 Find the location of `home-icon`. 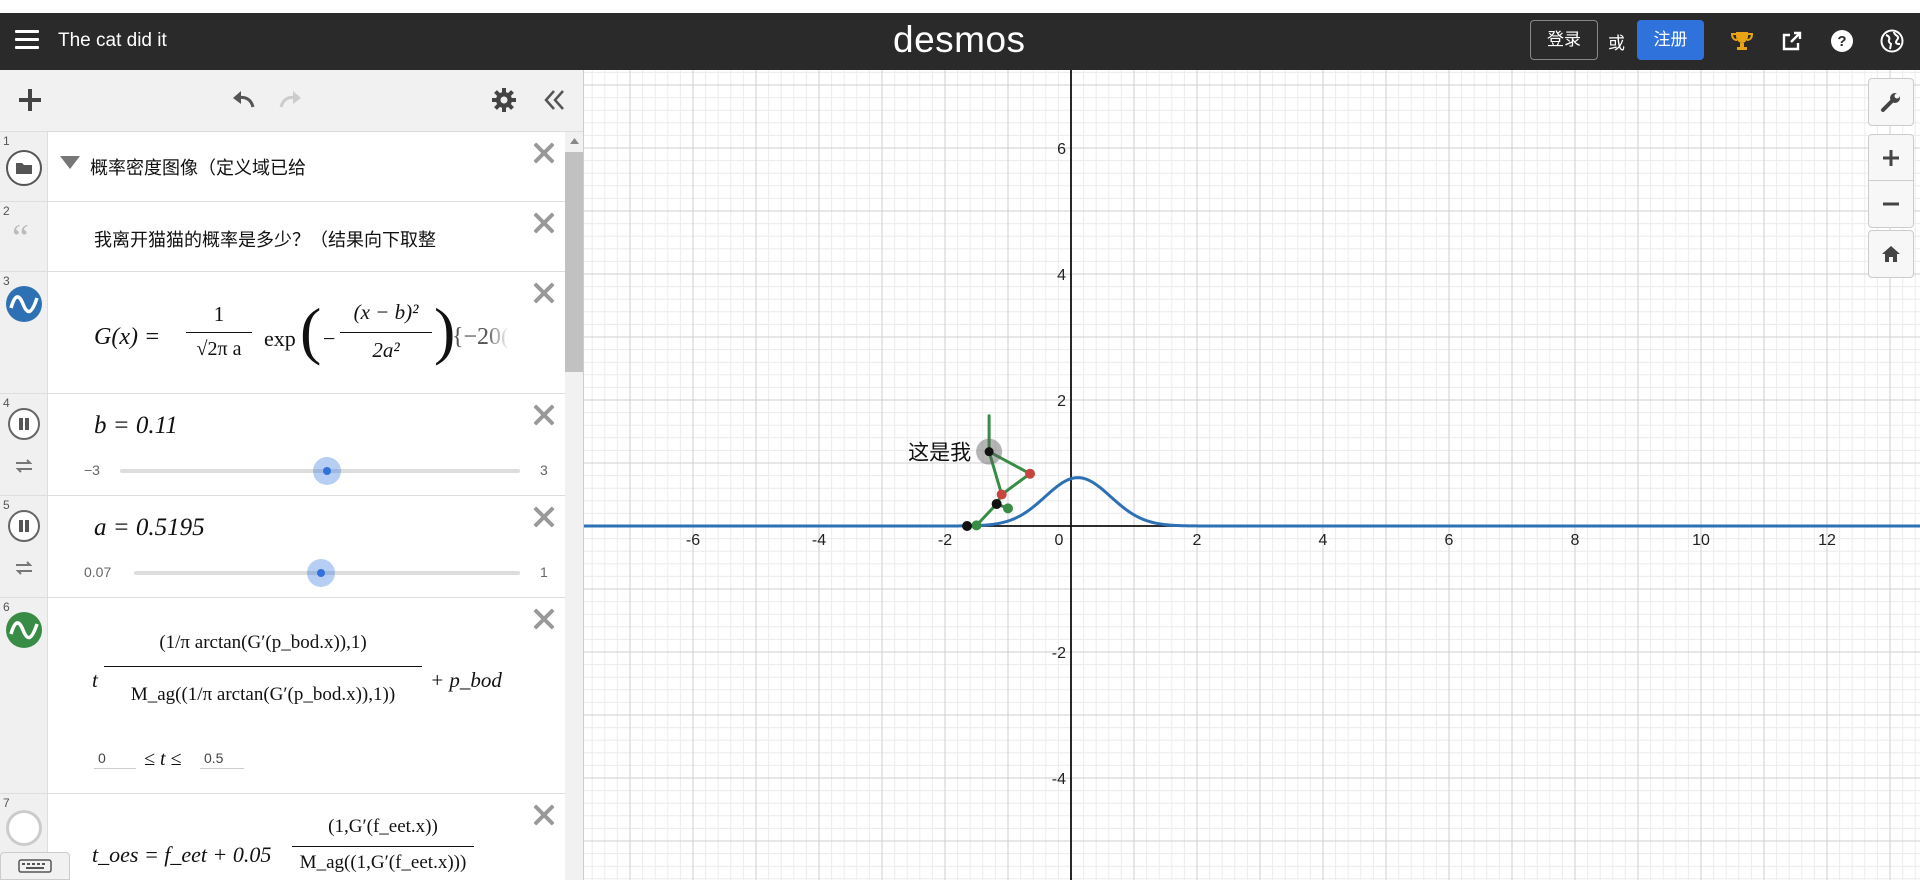

home-icon is located at coordinates (1891, 254).